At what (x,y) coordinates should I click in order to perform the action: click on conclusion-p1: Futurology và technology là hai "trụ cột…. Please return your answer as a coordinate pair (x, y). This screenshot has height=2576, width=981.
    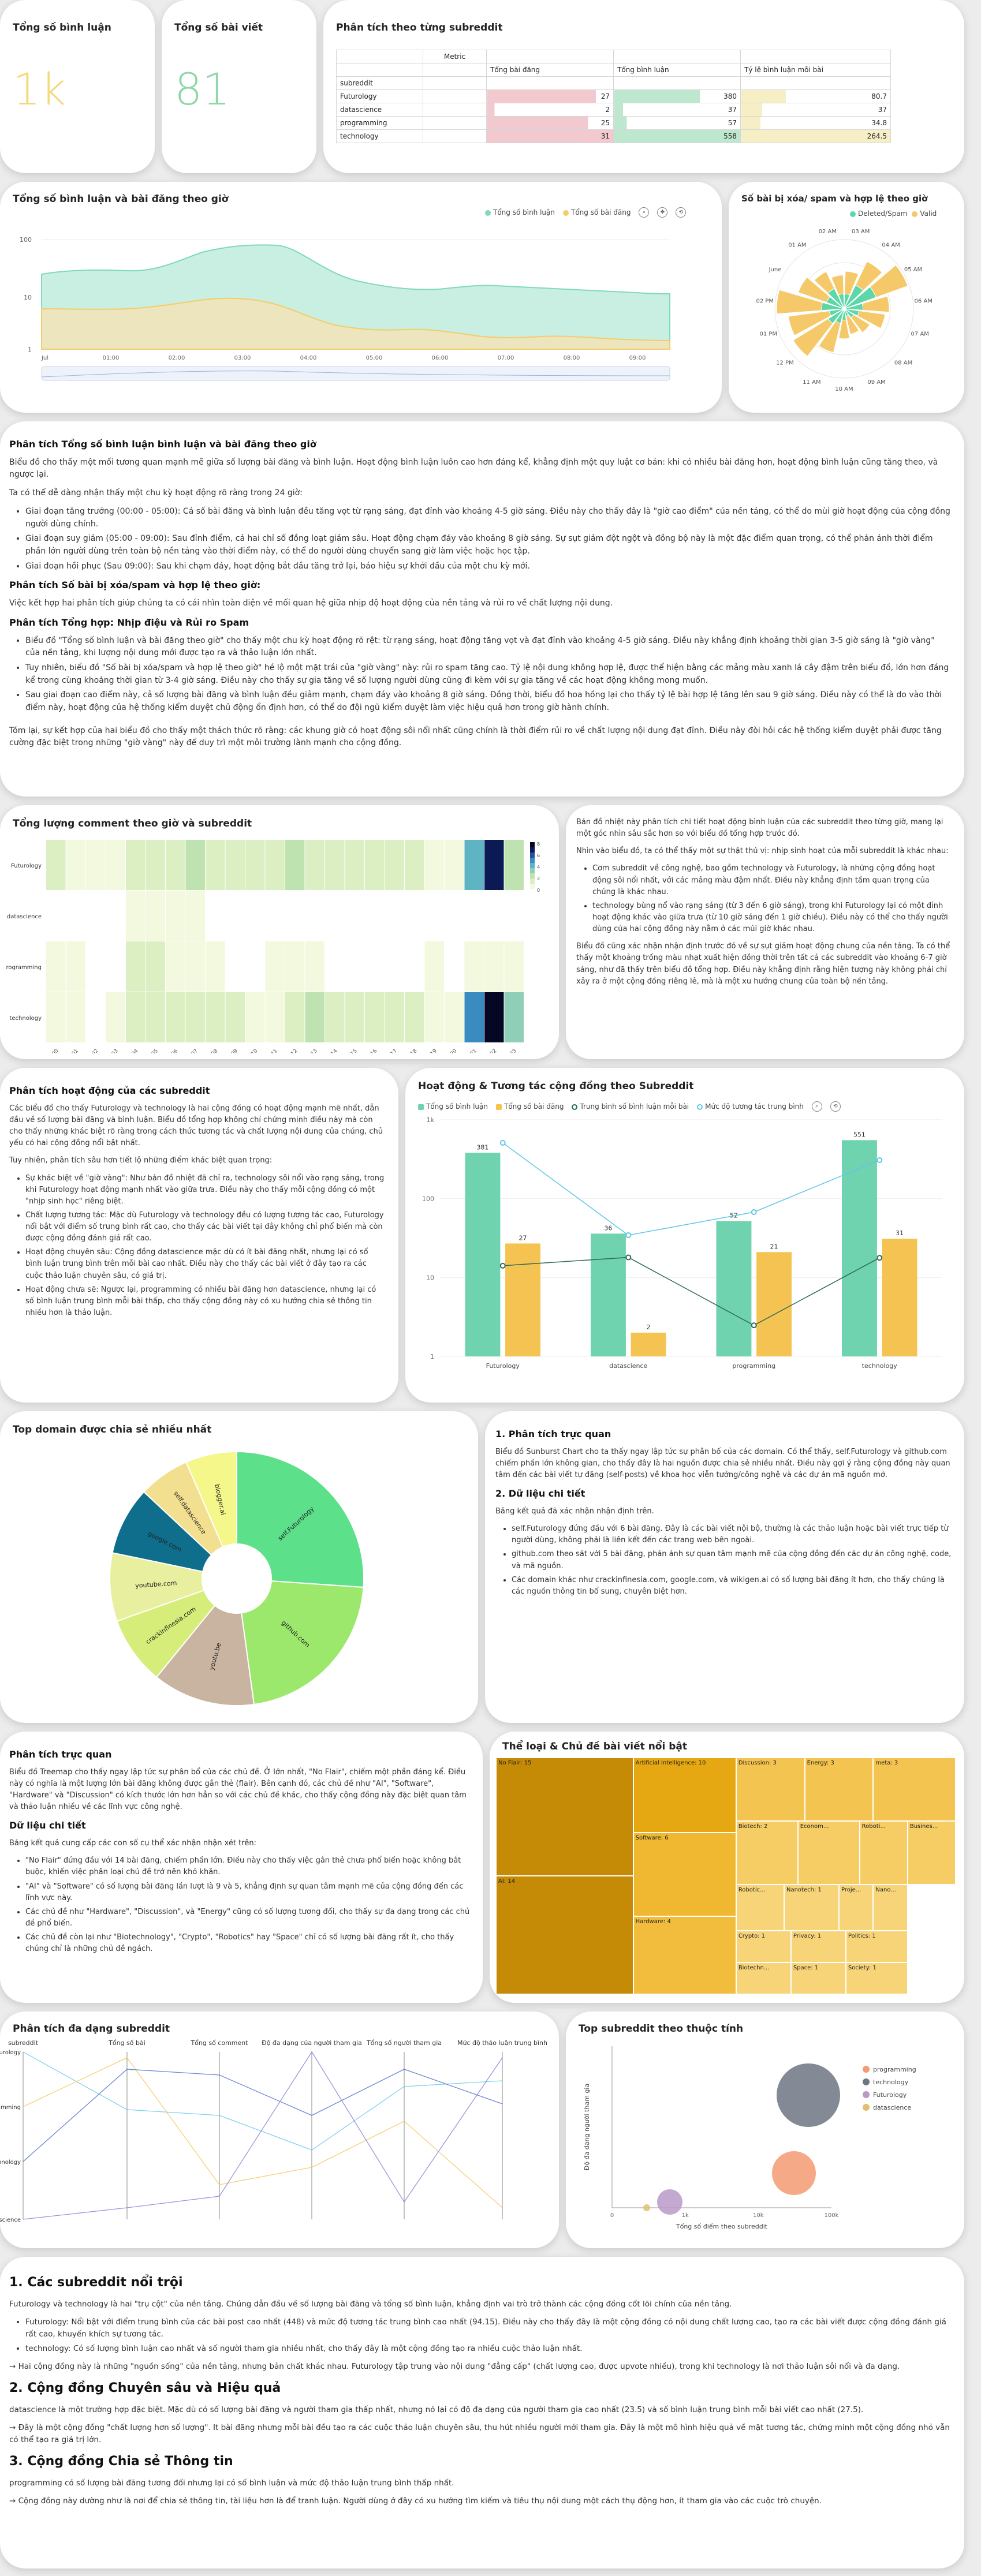
    Looking at the image, I should click on (370, 2304).